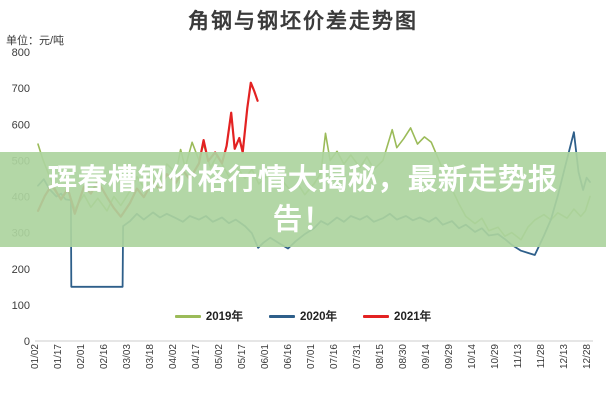 Image resolution: width=606 pixels, height=400 pixels. What do you see at coordinates (219, 356) in the screenshot?
I see `x-axis-label: 05/02` at bounding box center [219, 356].